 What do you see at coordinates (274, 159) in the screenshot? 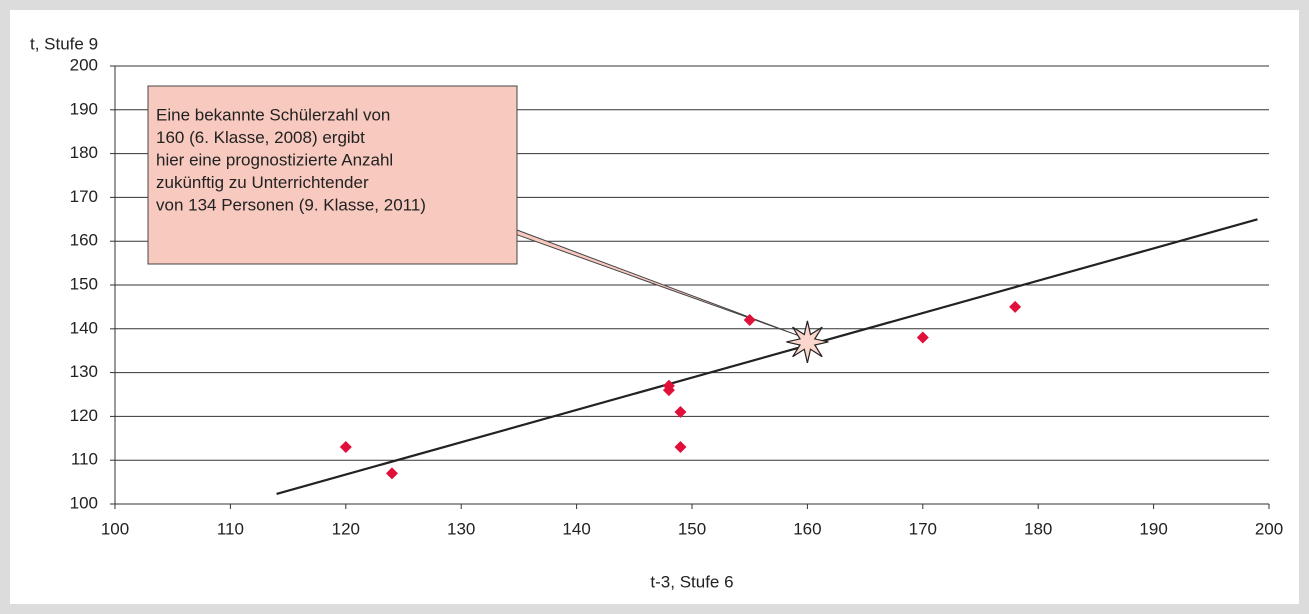
I see `annotation-line: hier eine prognostizierte Anzahl` at bounding box center [274, 159].